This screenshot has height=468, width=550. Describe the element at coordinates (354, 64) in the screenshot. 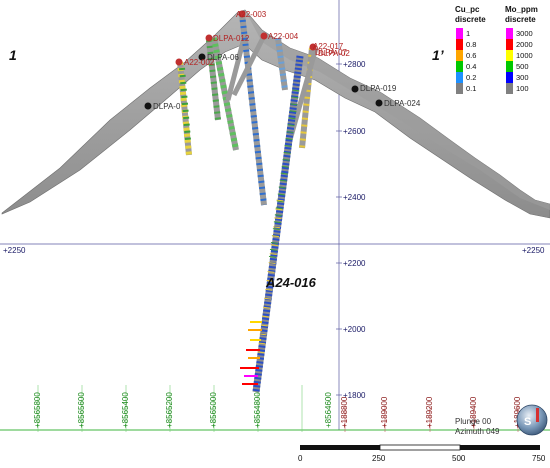

I see `elevation-label-2800: +2800` at that location.